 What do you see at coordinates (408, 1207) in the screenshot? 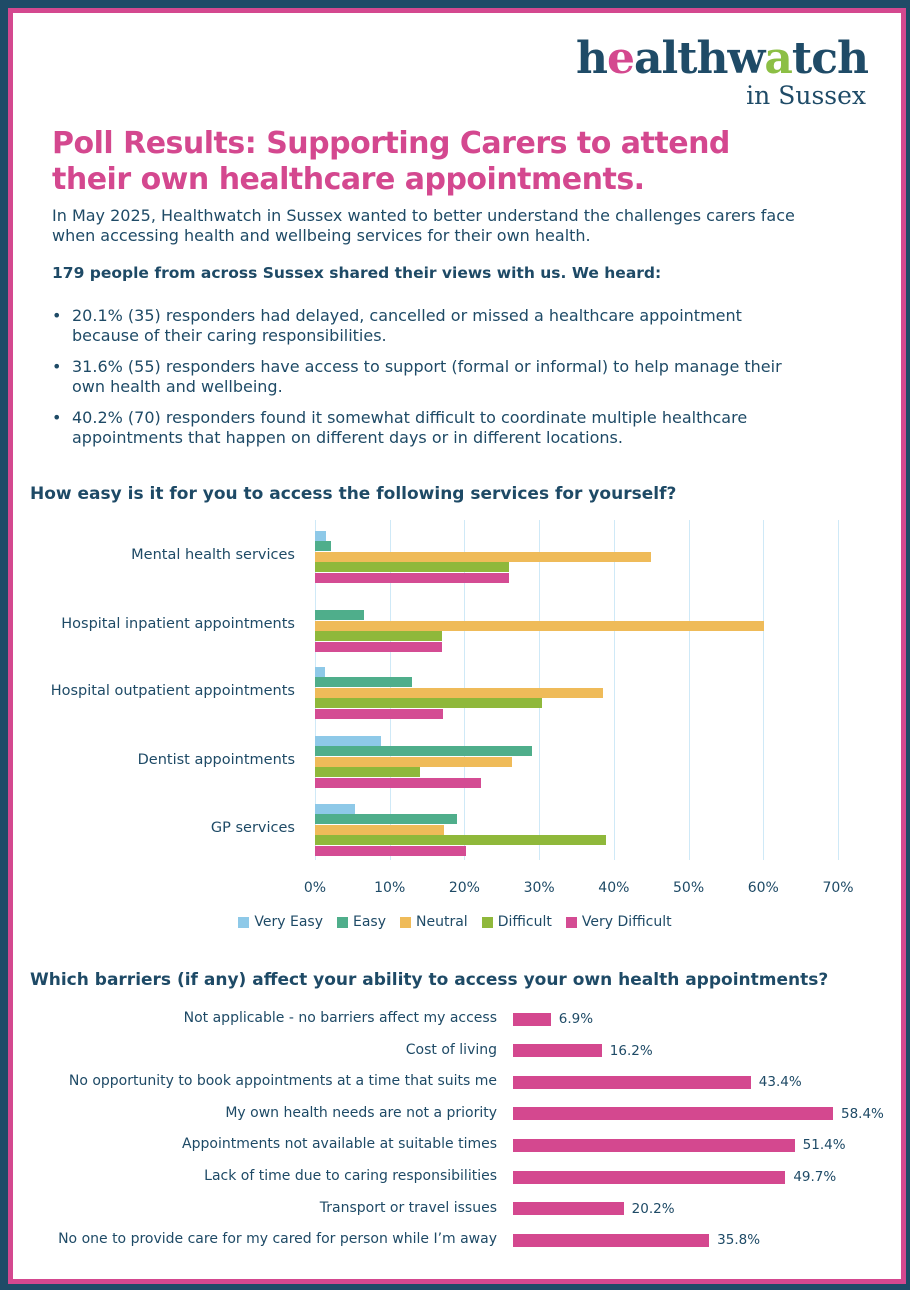
I see `barrier-label: Transport or travel issues` at bounding box center [408, 1207].